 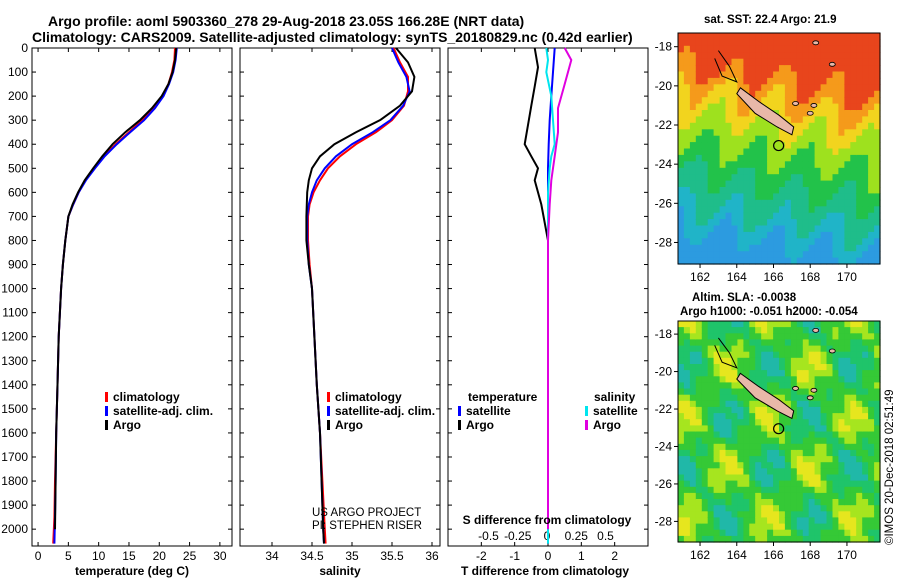 I want to click on y-tick-label: 900, so click(x=18, y=265).